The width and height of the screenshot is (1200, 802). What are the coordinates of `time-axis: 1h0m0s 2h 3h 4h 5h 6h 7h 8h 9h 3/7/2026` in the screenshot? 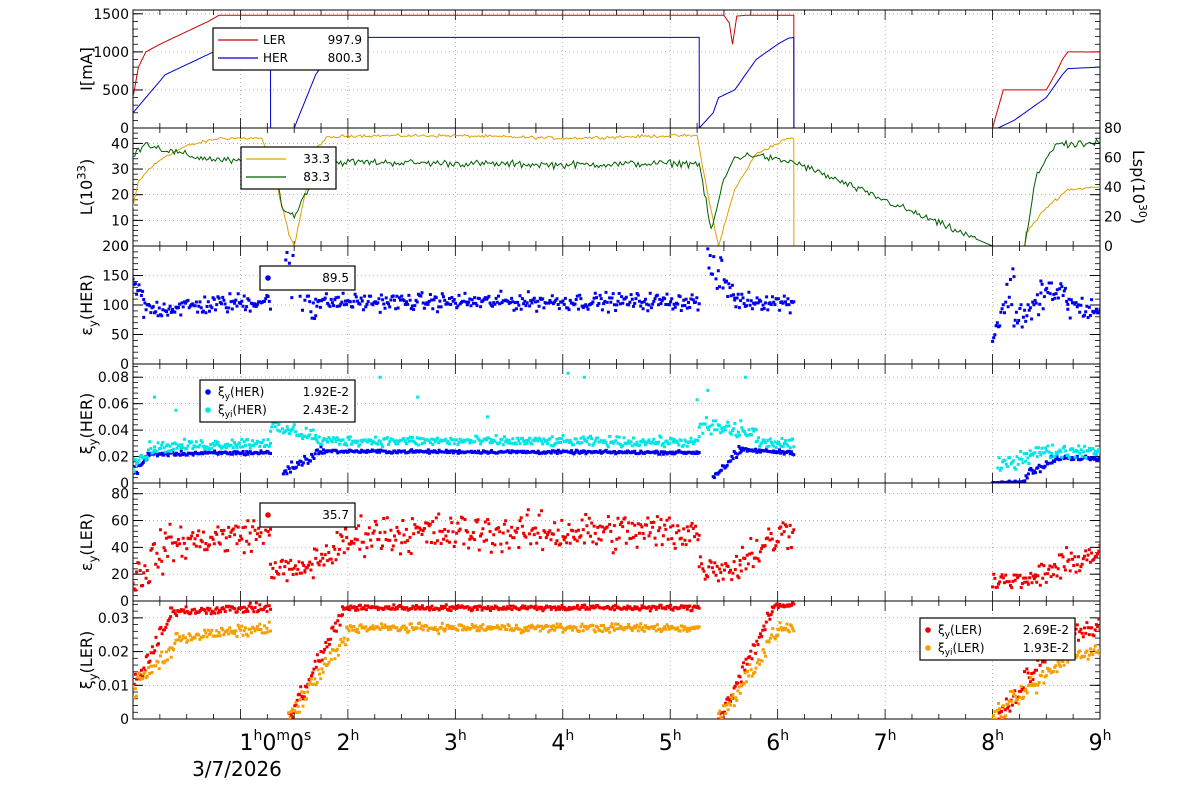 It's located at (651, 754).